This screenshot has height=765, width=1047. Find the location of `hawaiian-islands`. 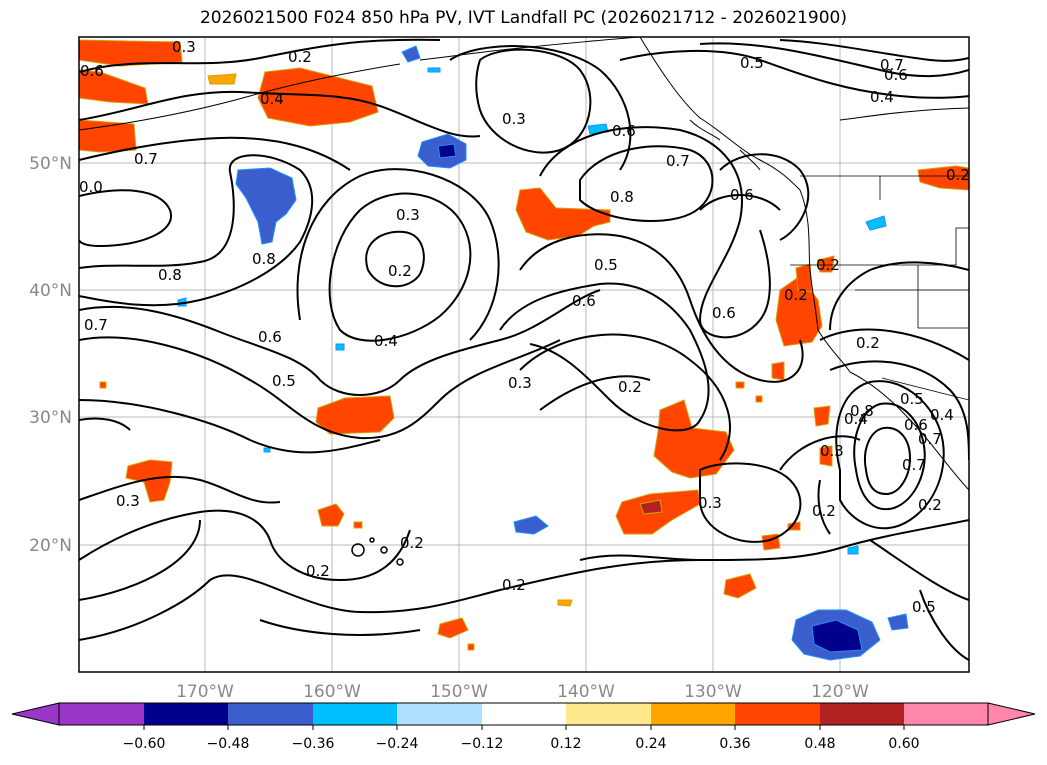

hawaiian-islands is located at coordinates (377, 551).